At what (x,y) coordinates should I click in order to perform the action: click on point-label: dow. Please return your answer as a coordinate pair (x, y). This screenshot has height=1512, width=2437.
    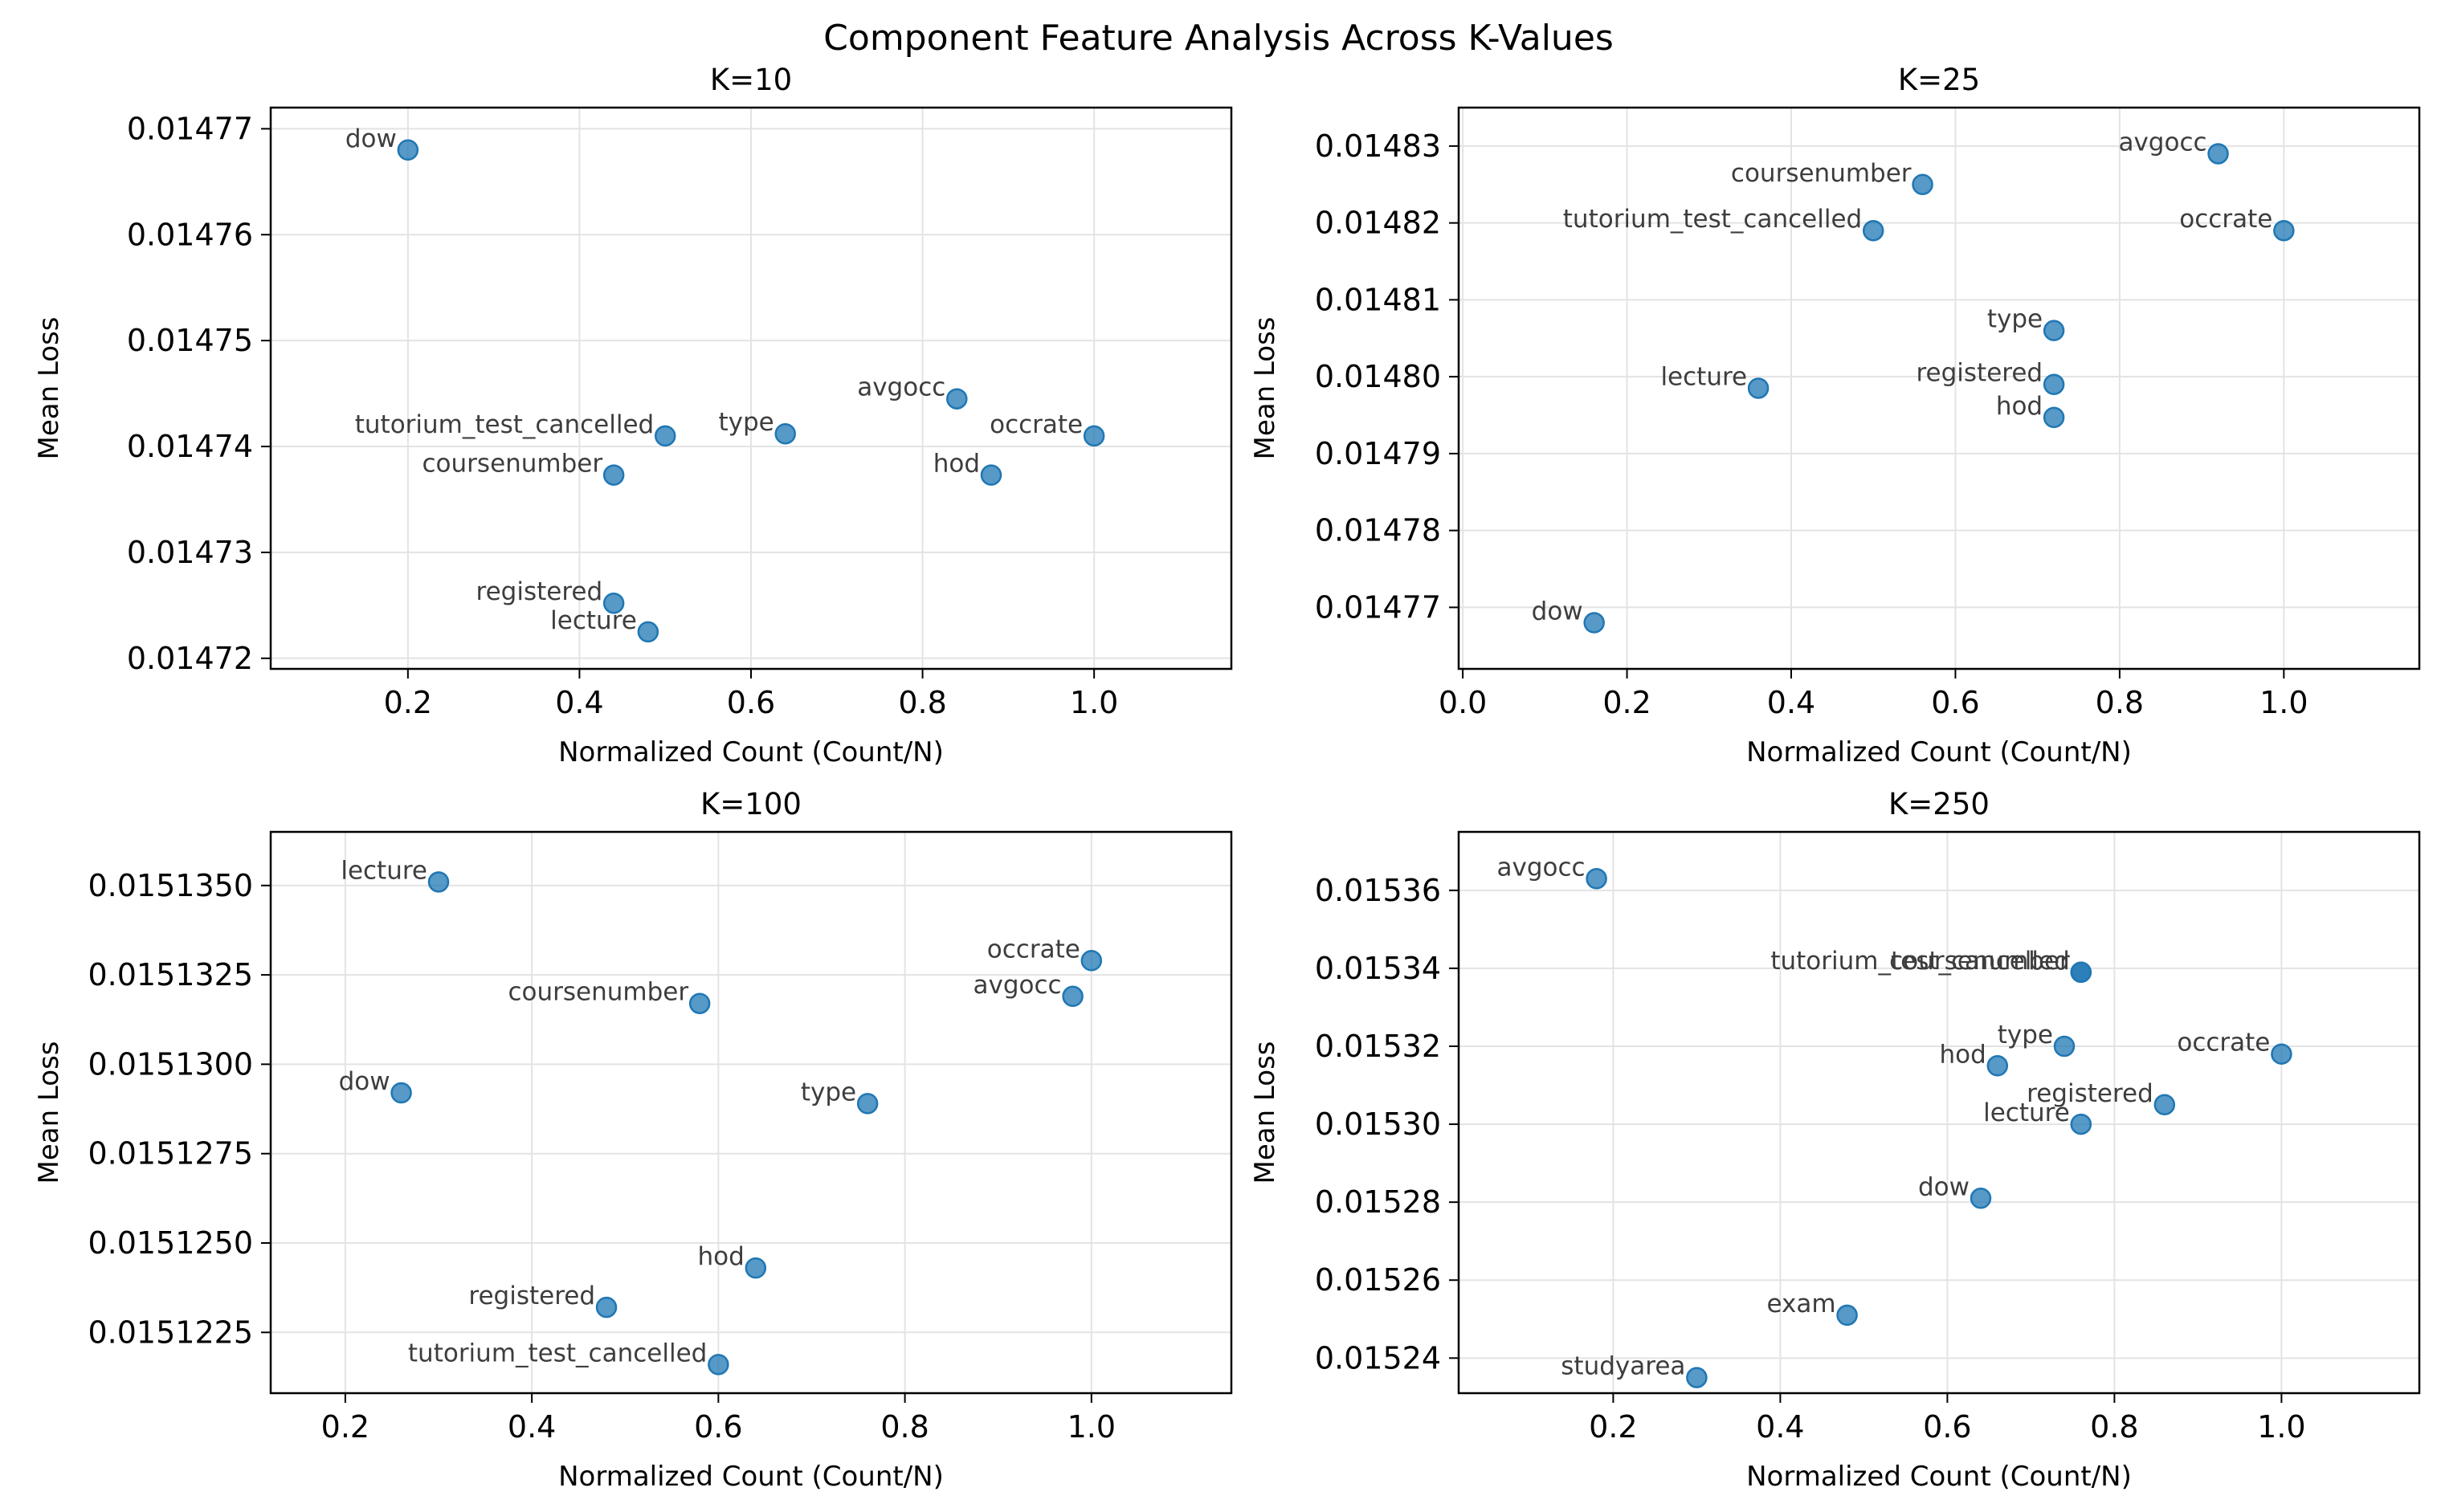
    Looking at the image, I should click on (1557, 612).